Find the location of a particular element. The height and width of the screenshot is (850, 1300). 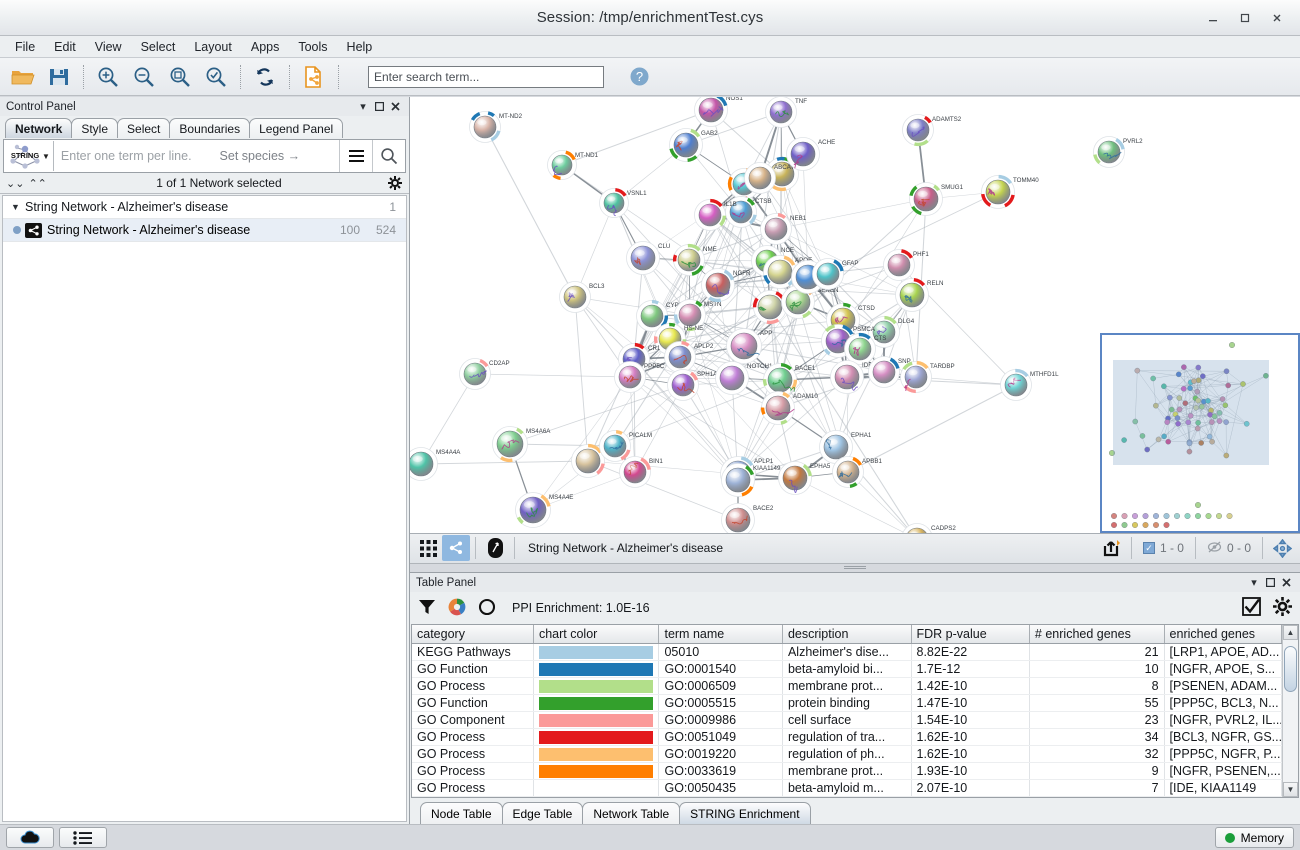

fit-content-icon is located at coordinates (1282, 548).